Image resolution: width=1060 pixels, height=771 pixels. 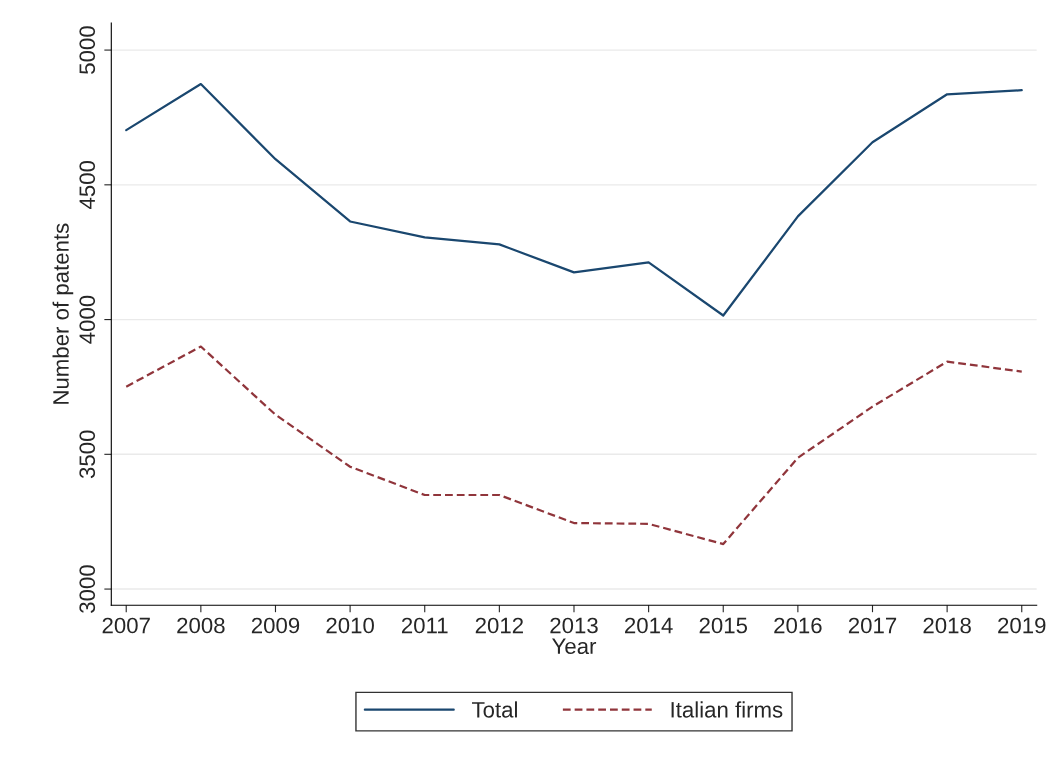 What do you see at coordinates (87, 50) in the screenshot?
I see `y-tick-label: 5000` at bounding box center [87, 50].